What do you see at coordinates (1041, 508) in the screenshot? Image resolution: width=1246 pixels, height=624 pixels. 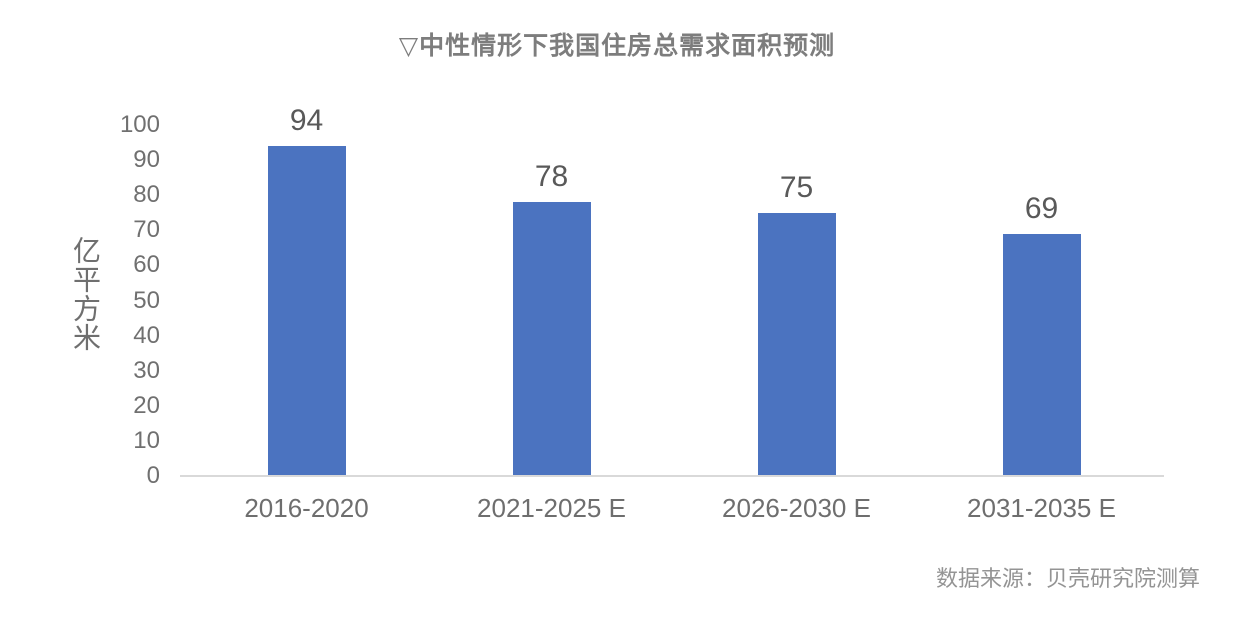 I see `x-tick-label: 2031-2035 E` at bounding box center [1041, 508].